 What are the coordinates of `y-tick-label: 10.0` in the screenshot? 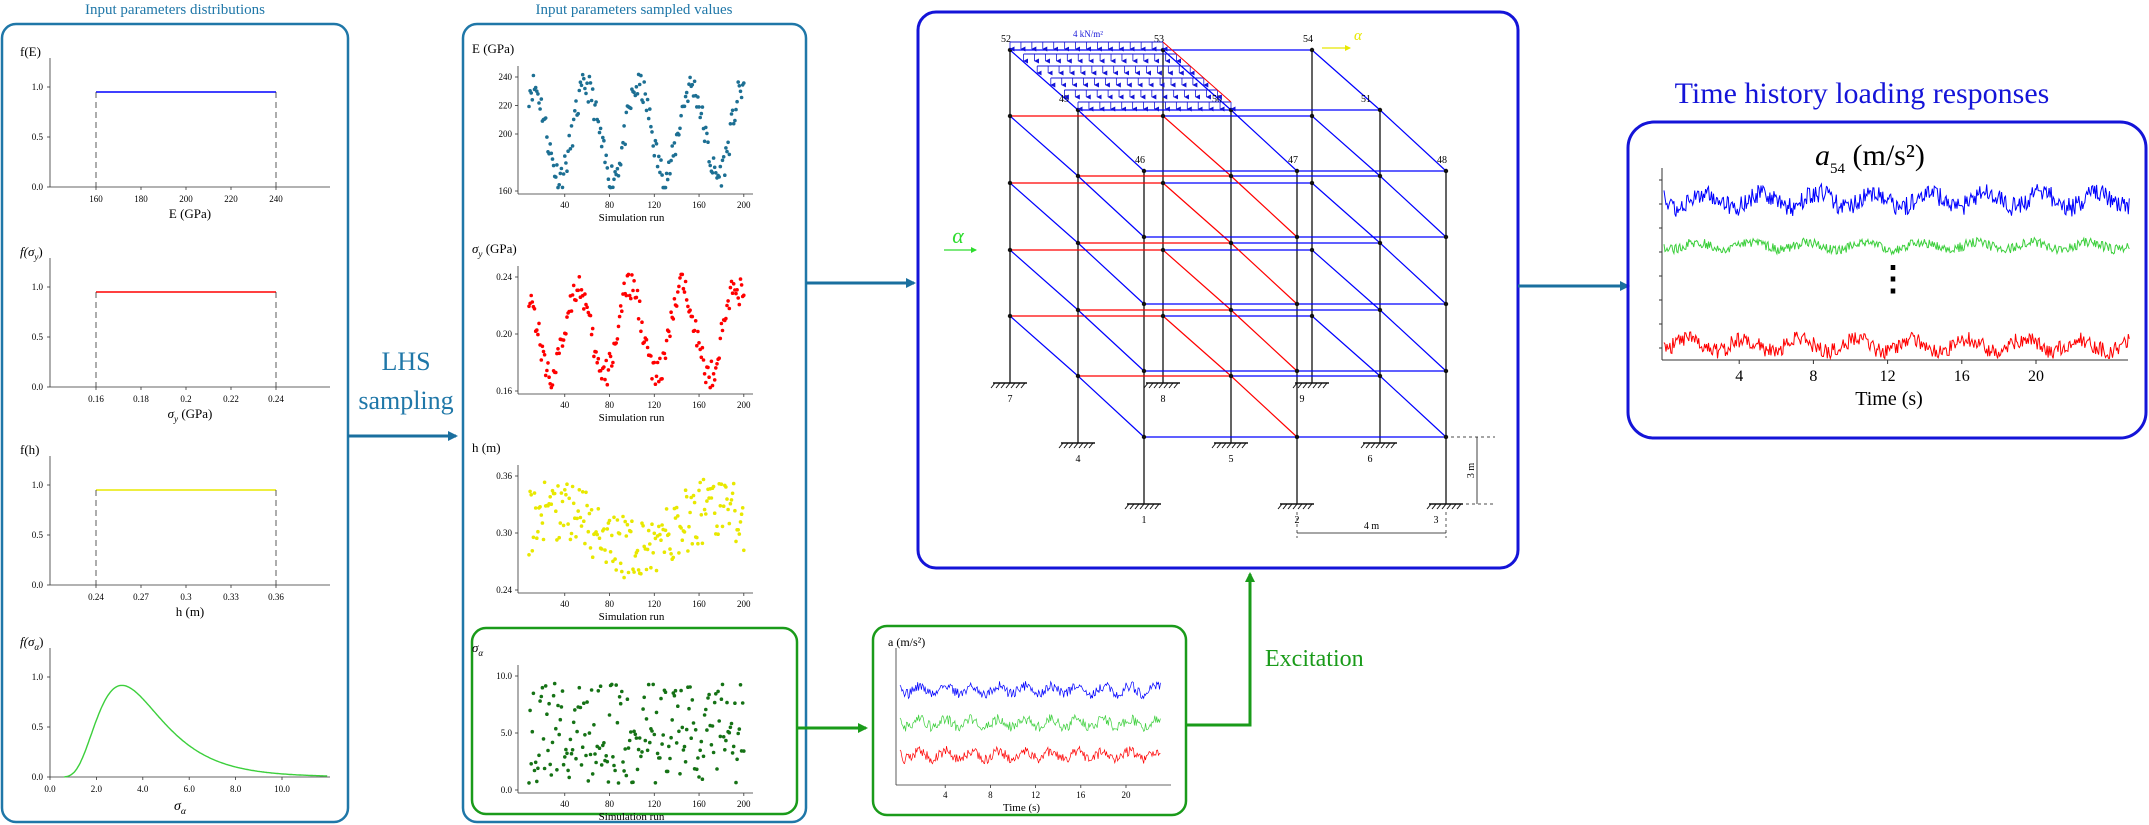 It's located at (504, 676).